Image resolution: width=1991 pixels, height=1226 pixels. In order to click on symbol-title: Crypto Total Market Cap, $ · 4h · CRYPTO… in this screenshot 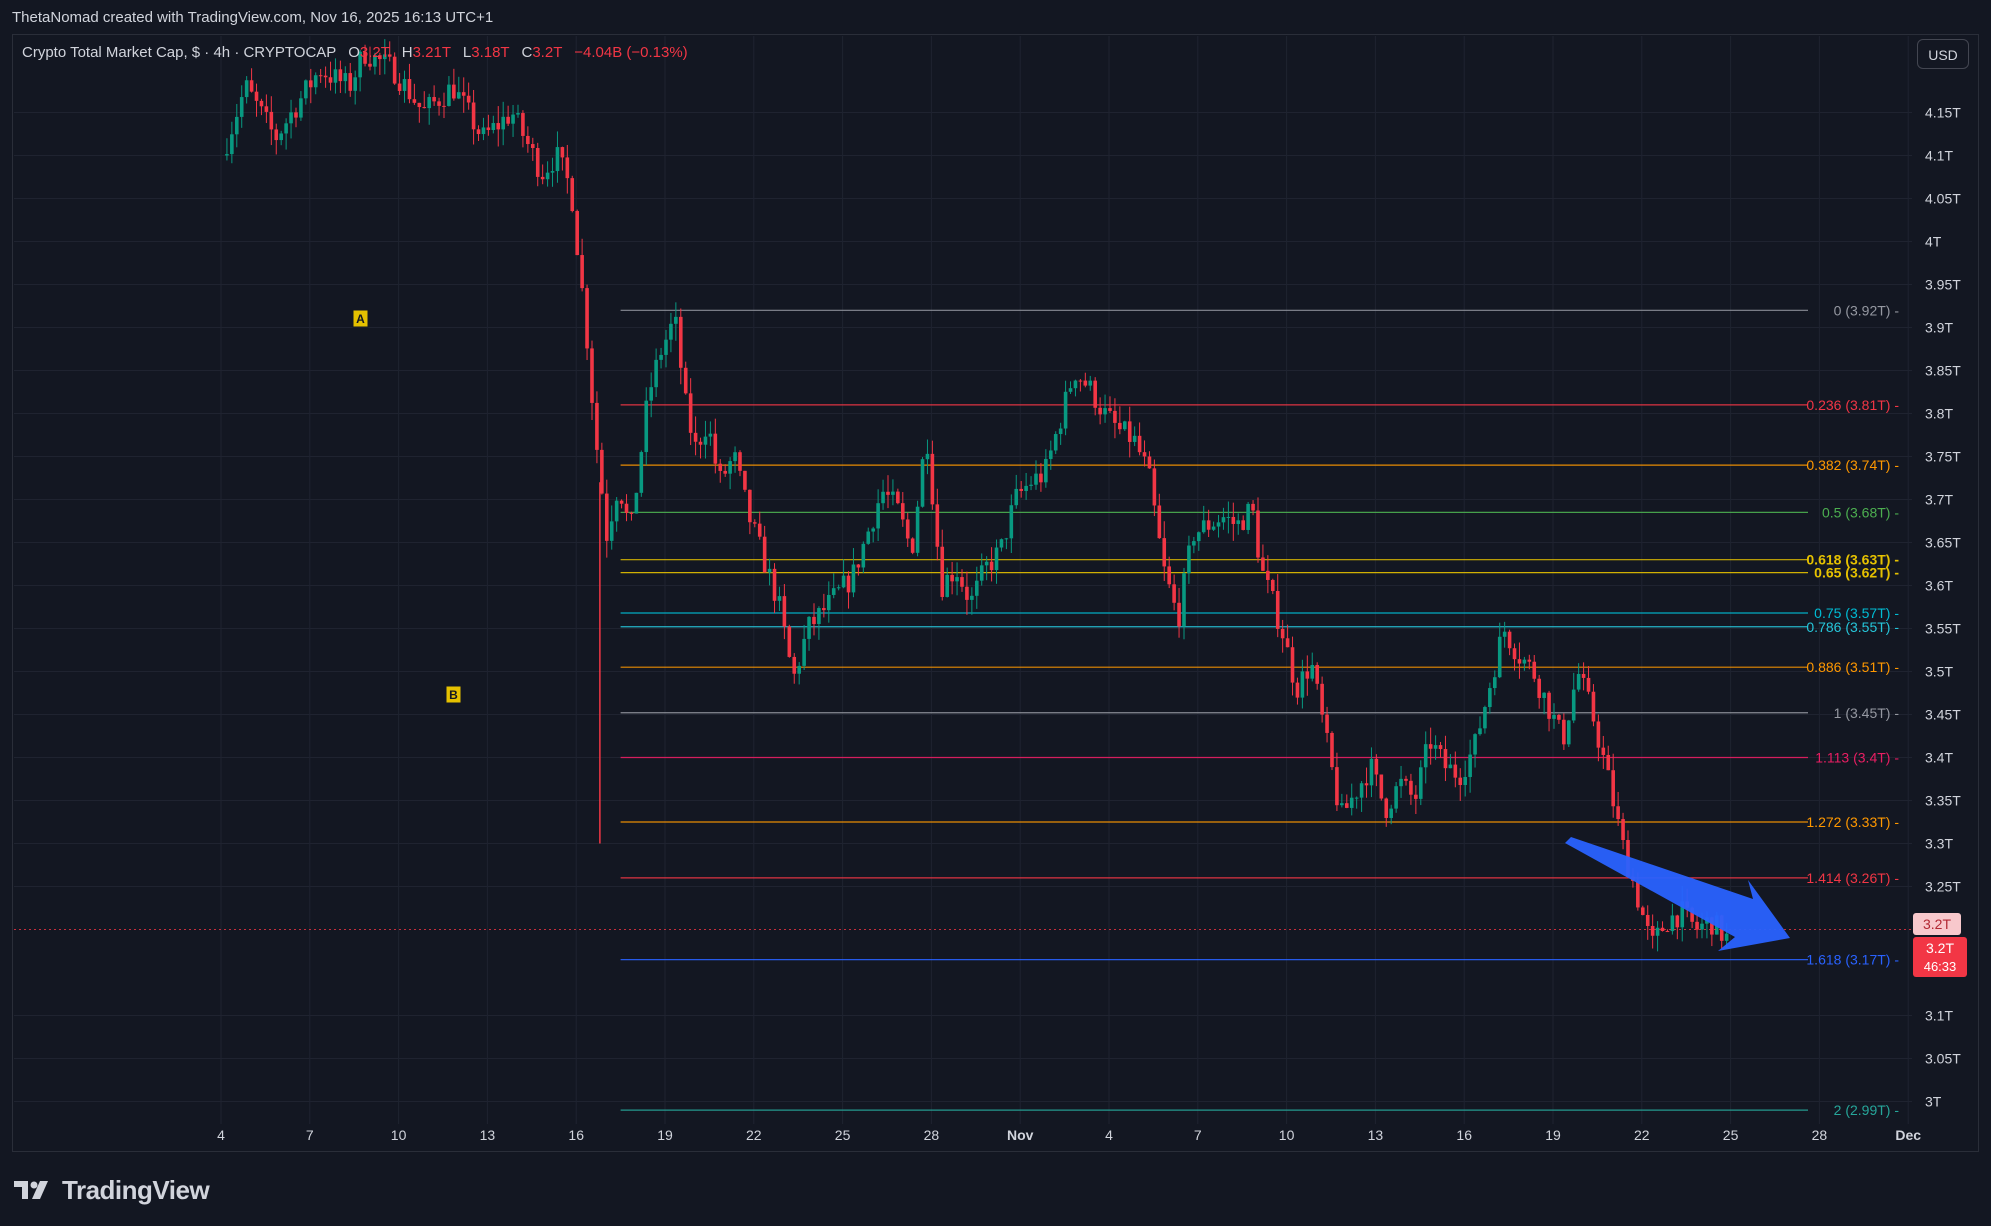, I will do `click(179, 52)`.